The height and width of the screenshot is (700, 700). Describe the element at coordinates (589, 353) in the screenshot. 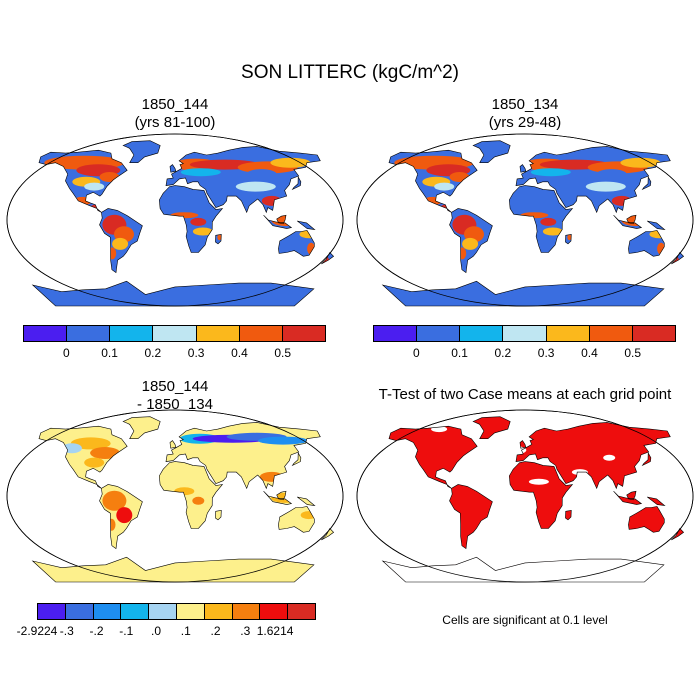

I see `colorbar-tick-label: 0.4` at that location.